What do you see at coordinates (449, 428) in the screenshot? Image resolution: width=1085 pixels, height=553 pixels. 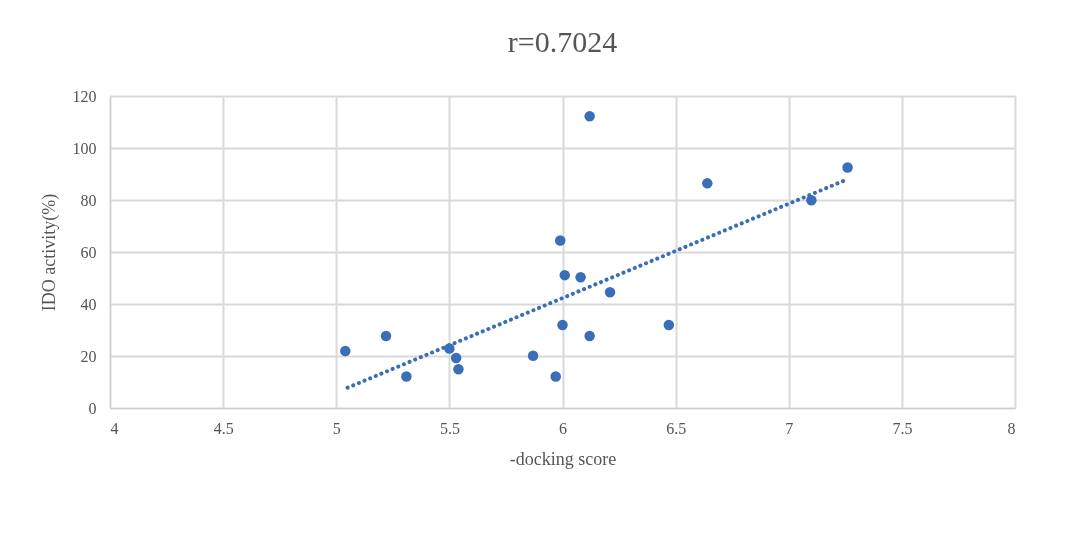 I see `x-tick-label: 5.5` at bounding box center [449, 428].